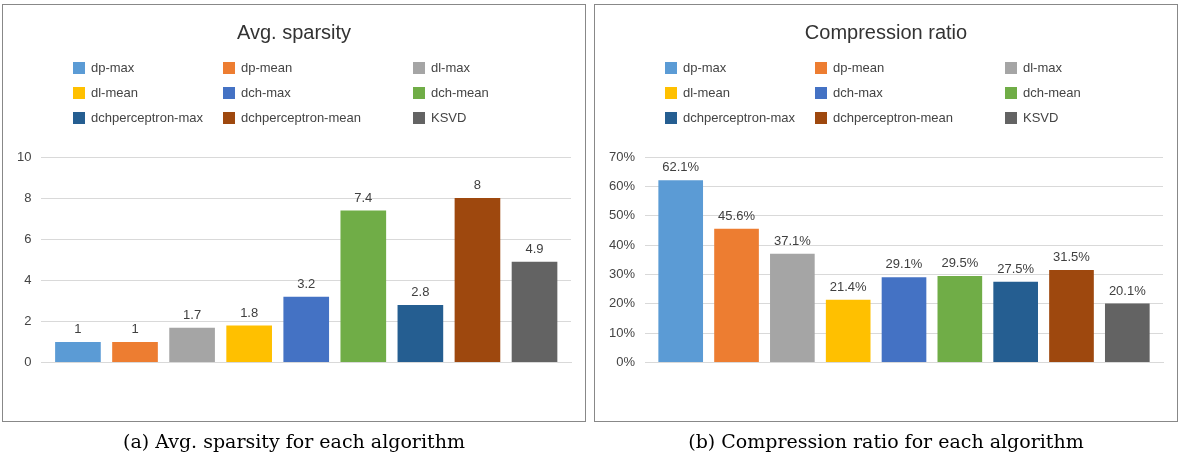  What do you see at coordinates (737, 215) in the screenshot?
I see `data-label: 45.6%` at bounding box center [737, 215].